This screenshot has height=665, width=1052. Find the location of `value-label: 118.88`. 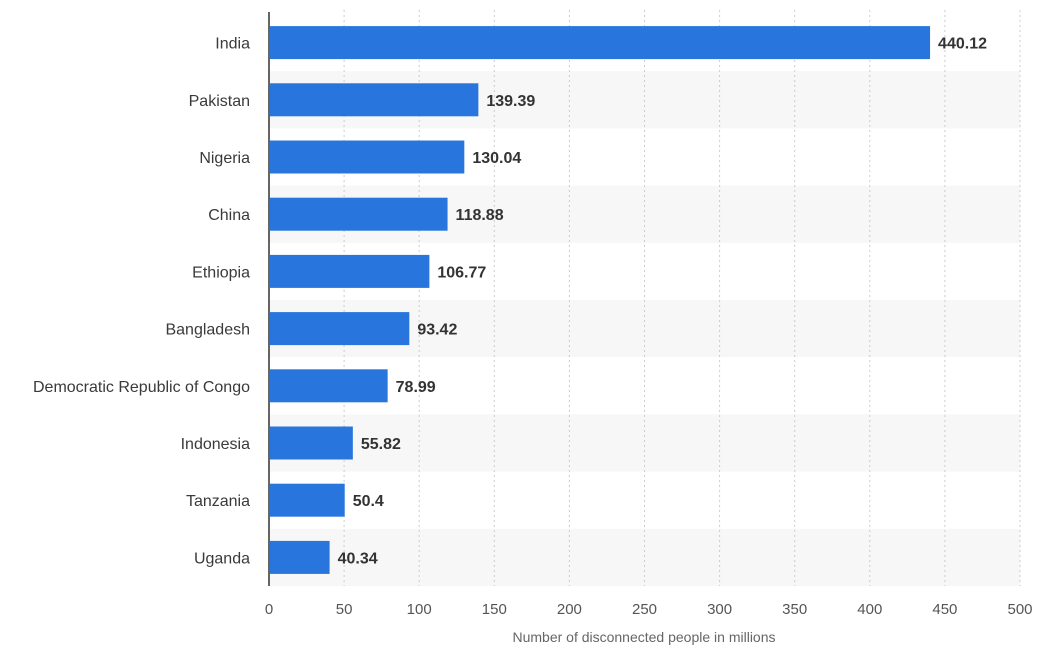

value-label: 118.88 is located at coordinates (480, 215).